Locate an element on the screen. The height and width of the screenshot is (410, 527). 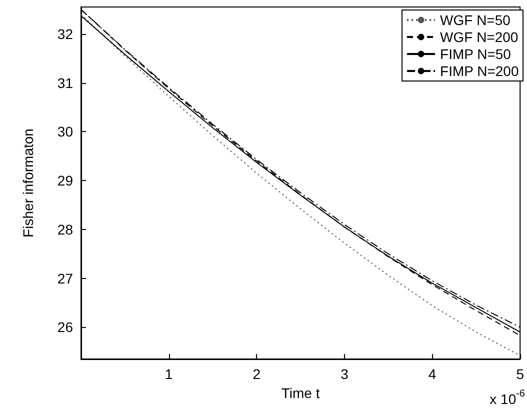
y-tick-label: 31 is located at coordinates (65, 82).